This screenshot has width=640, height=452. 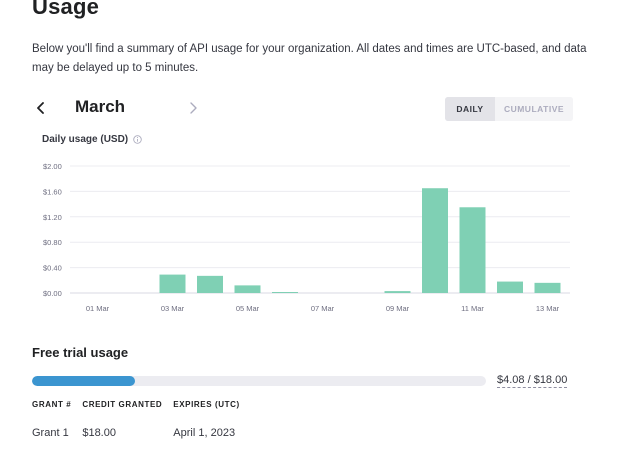 What do you see at coordinates (98, 308) in the screenshot?
I see `x-tick-label: 01 Mar` at bounding box center [98, 308].